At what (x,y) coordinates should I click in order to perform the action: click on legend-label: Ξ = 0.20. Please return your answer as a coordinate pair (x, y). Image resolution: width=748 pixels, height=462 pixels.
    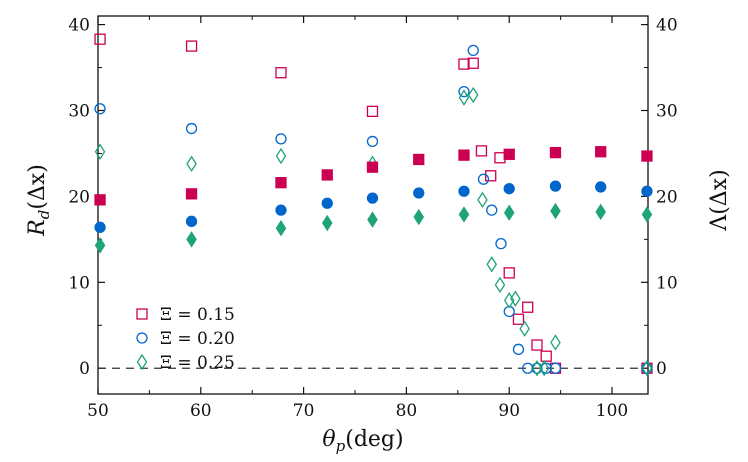
    Looking at the image, I should click on (197, 339).